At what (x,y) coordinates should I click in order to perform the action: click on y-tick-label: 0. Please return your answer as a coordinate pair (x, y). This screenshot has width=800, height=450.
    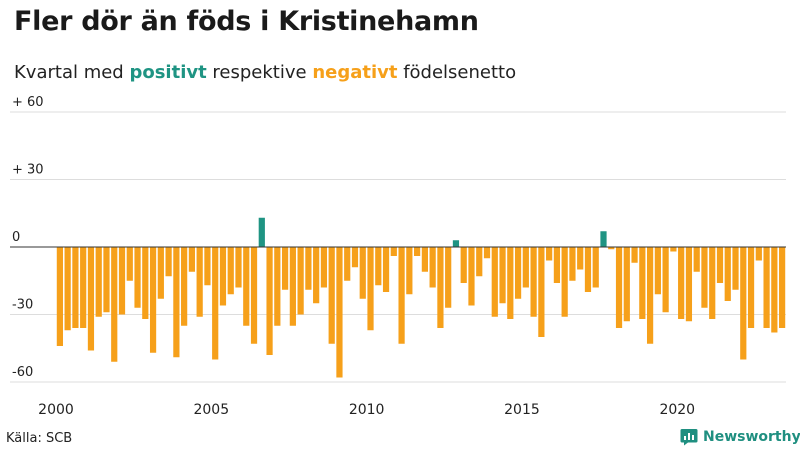
    Looking at the image, I should click on (16, 237).